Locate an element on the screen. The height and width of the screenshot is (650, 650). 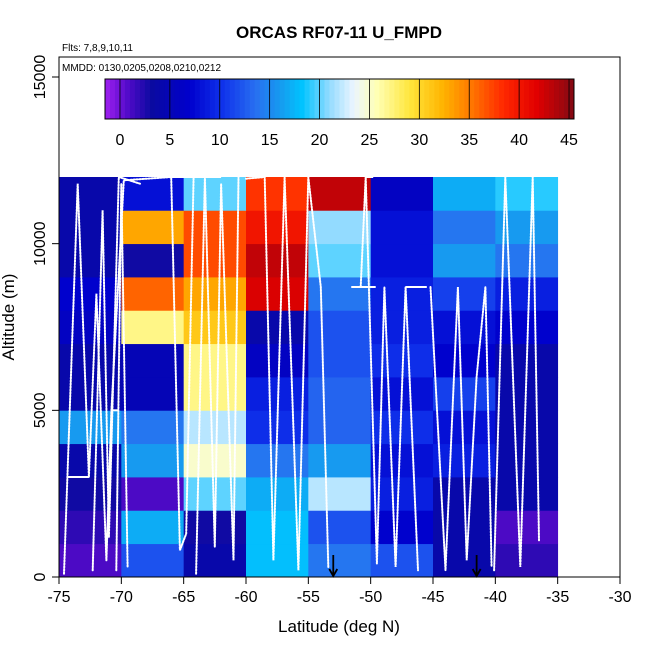
x-tick-label: -60 is located at coordinates (245, 597).